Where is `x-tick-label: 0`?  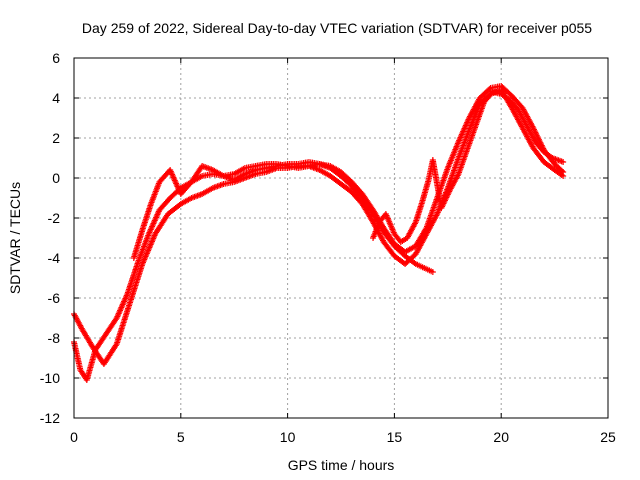
x-tick-label: 0 is located at coordinates (74, 437).